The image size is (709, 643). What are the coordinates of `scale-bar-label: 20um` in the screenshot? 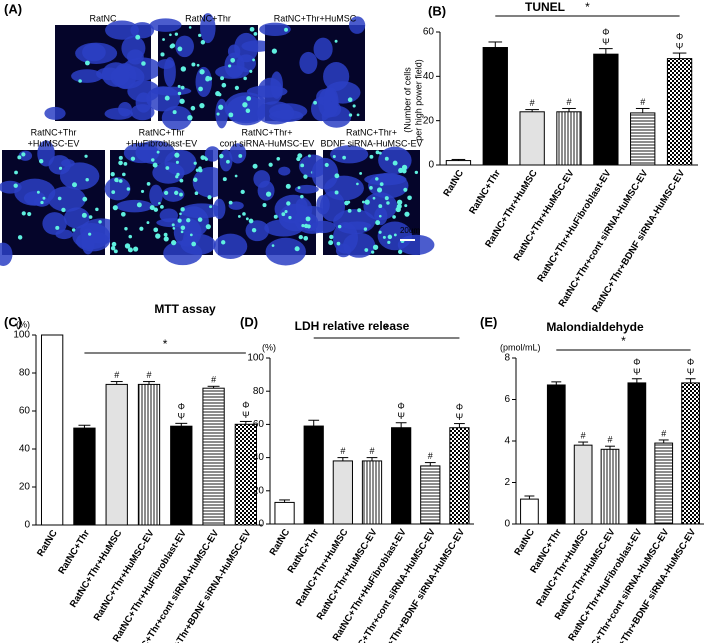 It's located at (410, 230).